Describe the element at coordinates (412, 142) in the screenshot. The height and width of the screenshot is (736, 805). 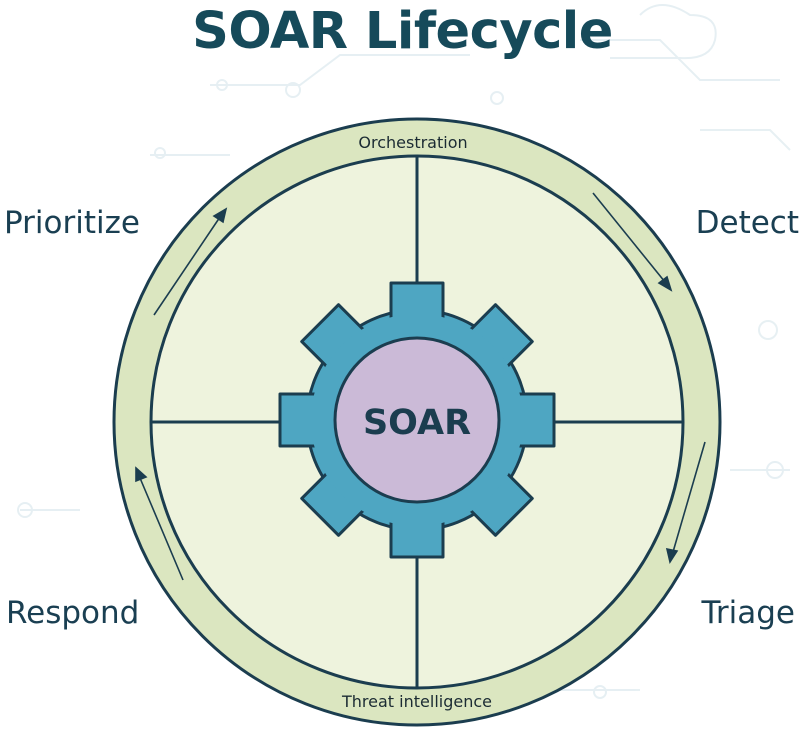
I see `ring-label-top: Orchestration` at that location.